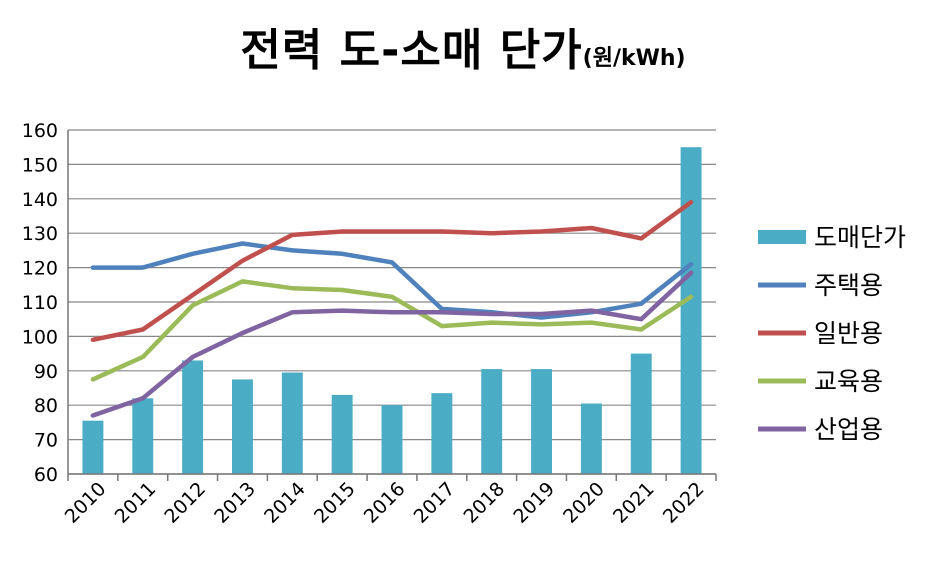 Image resolution: width=926 pixels, height=564 pixels. I want to click on y-tick-label: 110, so click(40, 303).